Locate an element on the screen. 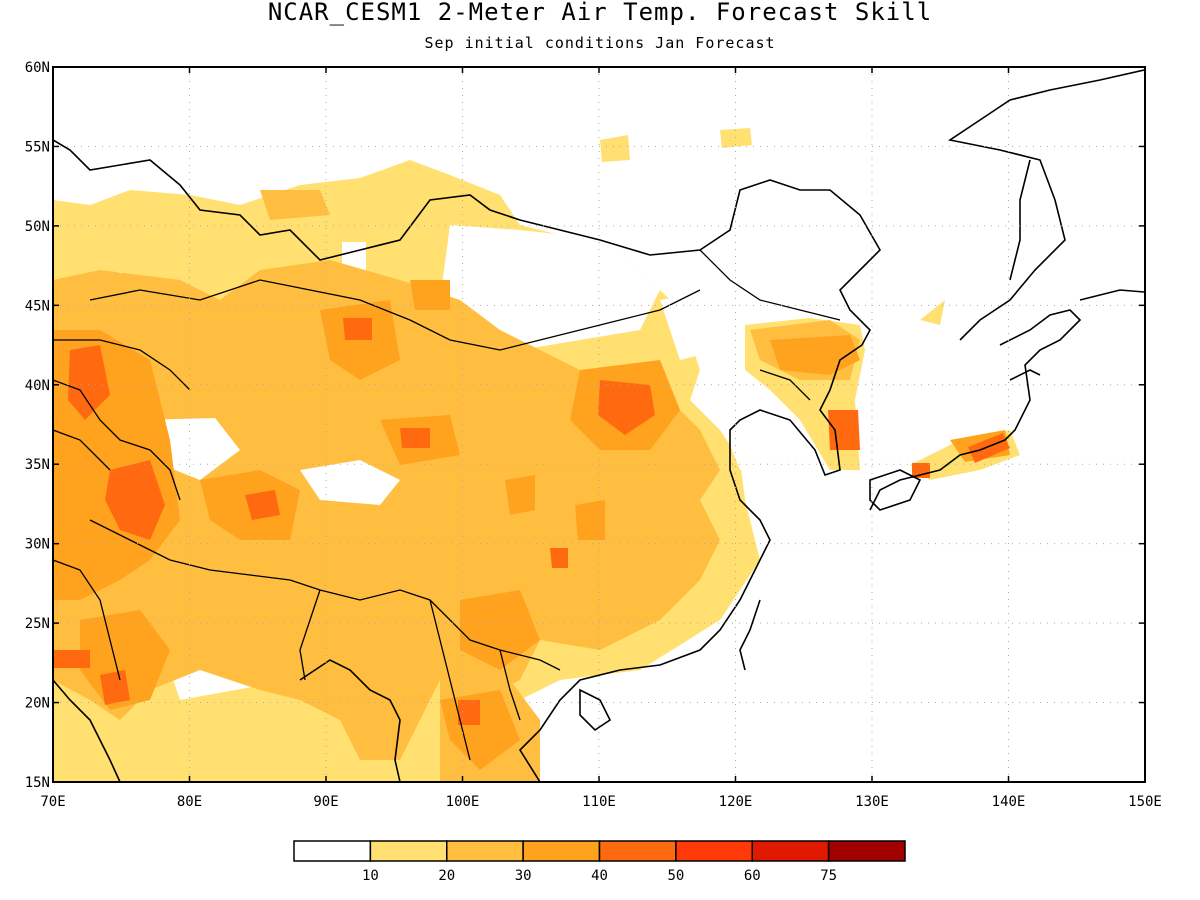 Image resolution: width=1200 pixels, height=900 pixels. colorbar-label: 60 is located at coordinates (752, 876).